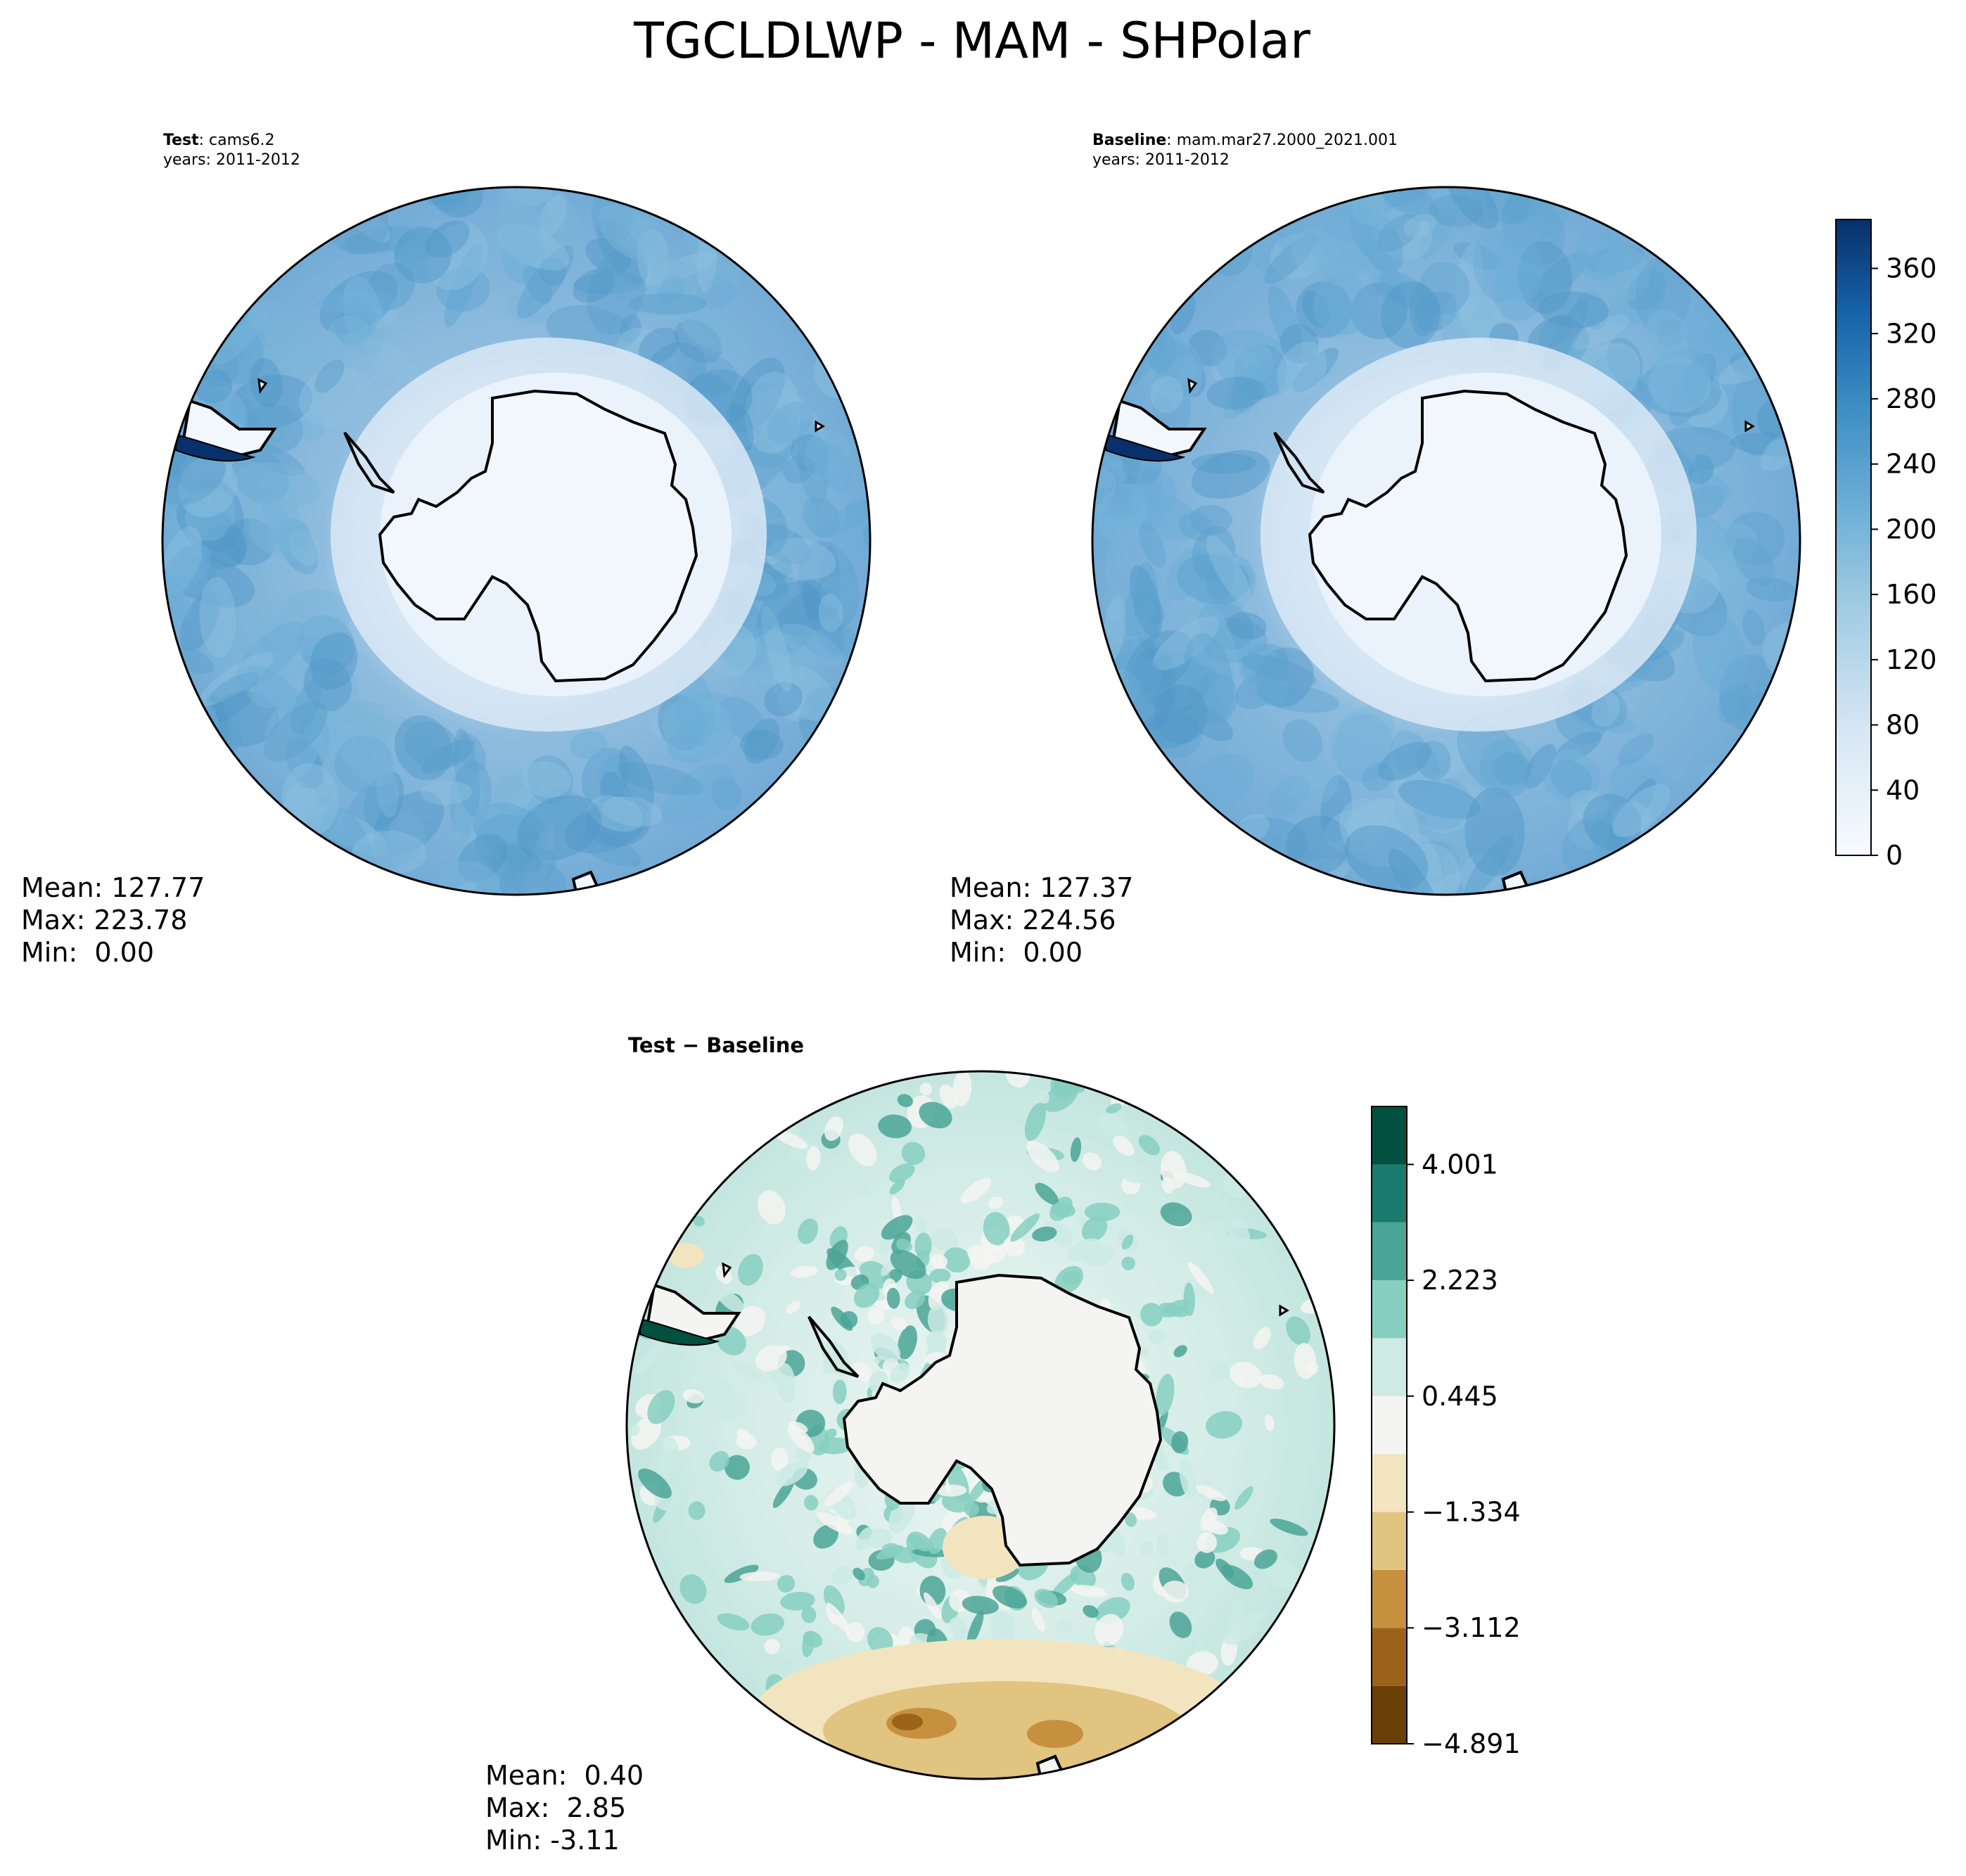 Image resolution: width=1966 pixels, height=1876 pixels. What do you see at coordinates (1446, 541) in the screenshot?
I see `map-baseline-frame` at bounding box center [1446, 541].